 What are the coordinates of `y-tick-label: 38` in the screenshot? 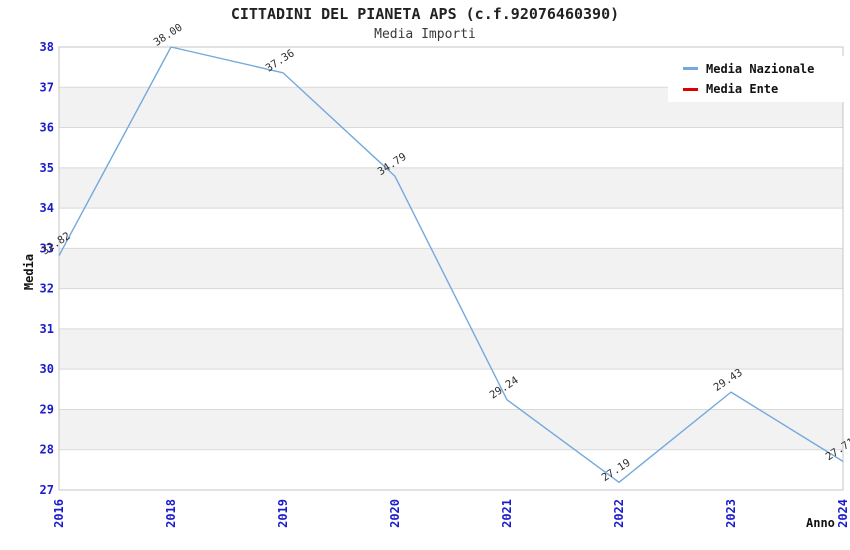 It's located at (47, 47).